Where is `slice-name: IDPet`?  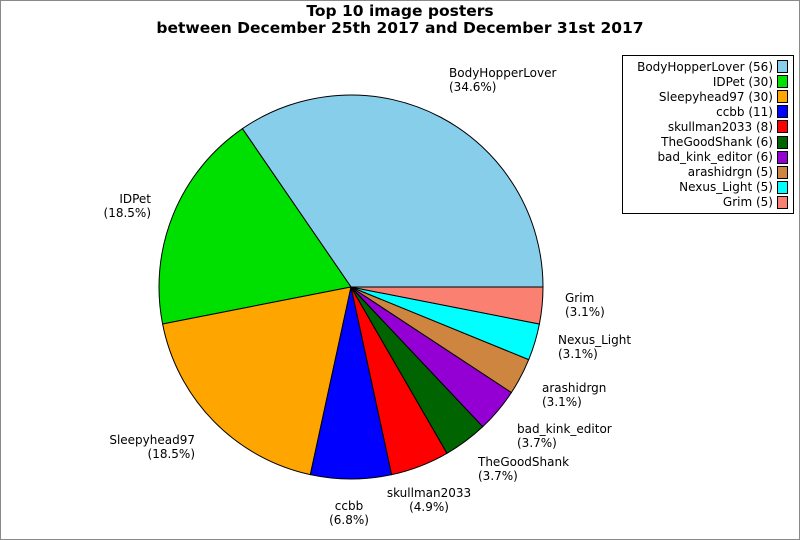
slice-name: IDPet is located at coordinates (135, 199).